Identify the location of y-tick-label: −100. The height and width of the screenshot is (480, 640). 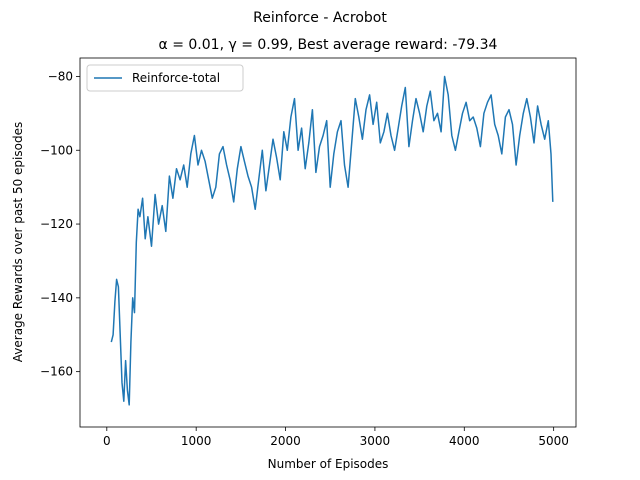
(56, 150).